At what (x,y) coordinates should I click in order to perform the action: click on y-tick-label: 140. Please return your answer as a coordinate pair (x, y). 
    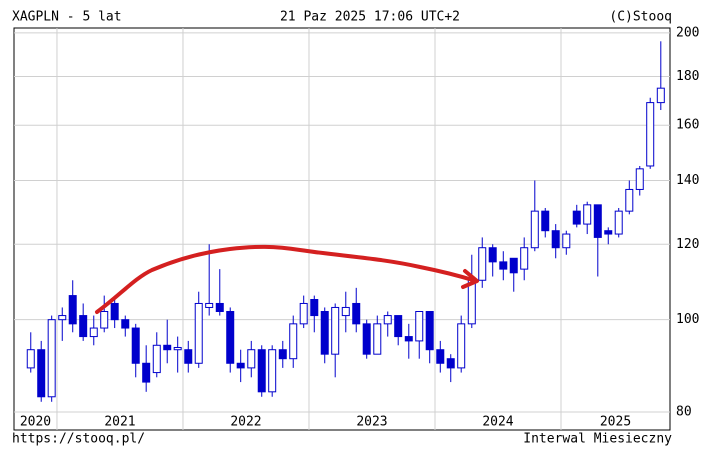
    Looking at the image, I should click on (687, 180).